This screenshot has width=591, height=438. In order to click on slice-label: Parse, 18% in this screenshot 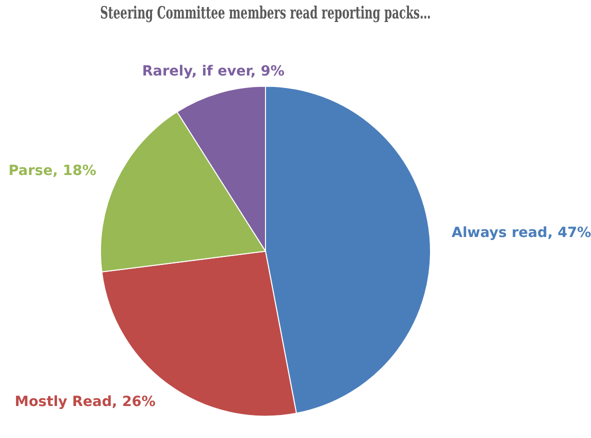, I will do `click(52, 171)`.